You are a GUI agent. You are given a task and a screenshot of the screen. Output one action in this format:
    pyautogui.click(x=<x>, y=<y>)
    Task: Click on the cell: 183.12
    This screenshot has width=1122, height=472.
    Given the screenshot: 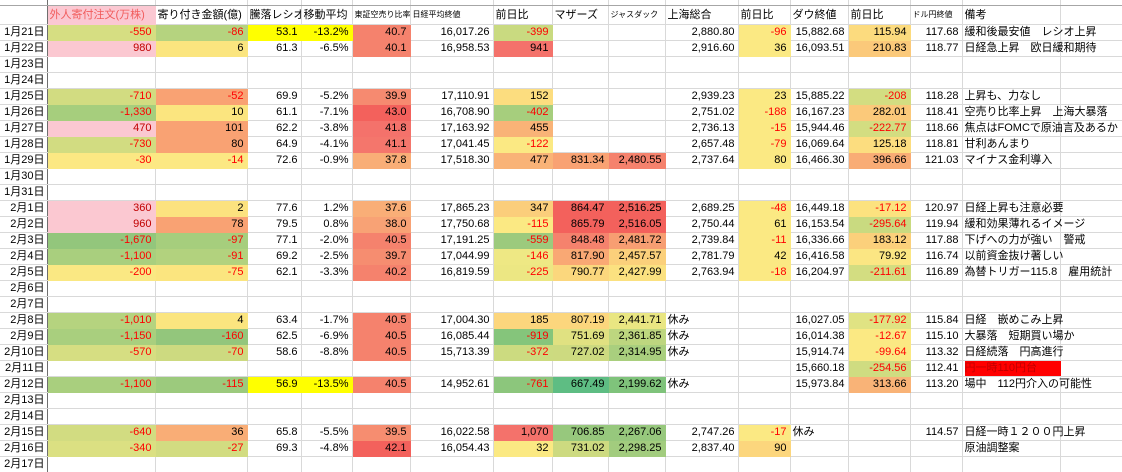 What is the action you would take?
    pyautogui.click(x=879, y=241)
    